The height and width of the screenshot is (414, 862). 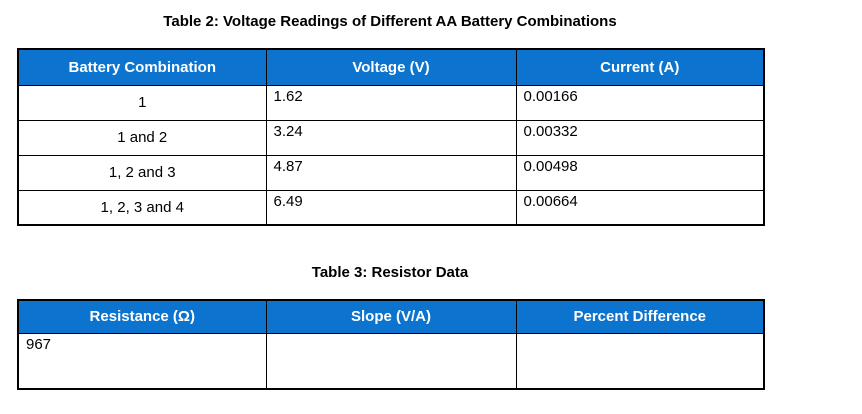 What do you see at coordinates (640, 137) in the screenshot?
I see `cell-current: 0.00332` at bounding box center [640, 137].